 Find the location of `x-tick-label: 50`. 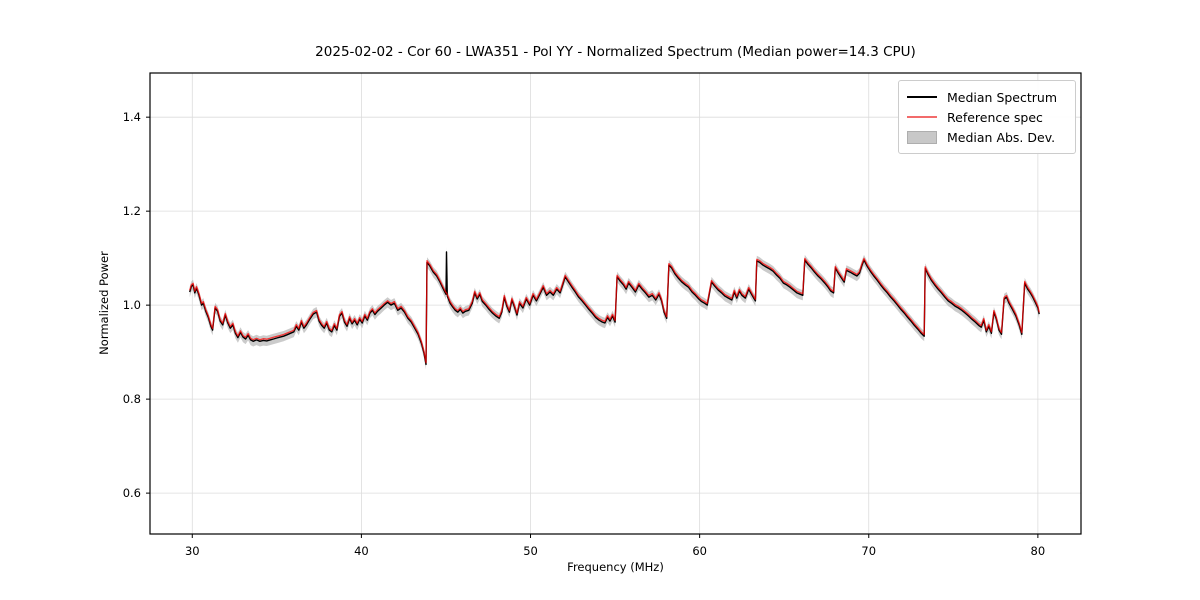

x-tick-label: 50 is located at coordinates (530, 551).